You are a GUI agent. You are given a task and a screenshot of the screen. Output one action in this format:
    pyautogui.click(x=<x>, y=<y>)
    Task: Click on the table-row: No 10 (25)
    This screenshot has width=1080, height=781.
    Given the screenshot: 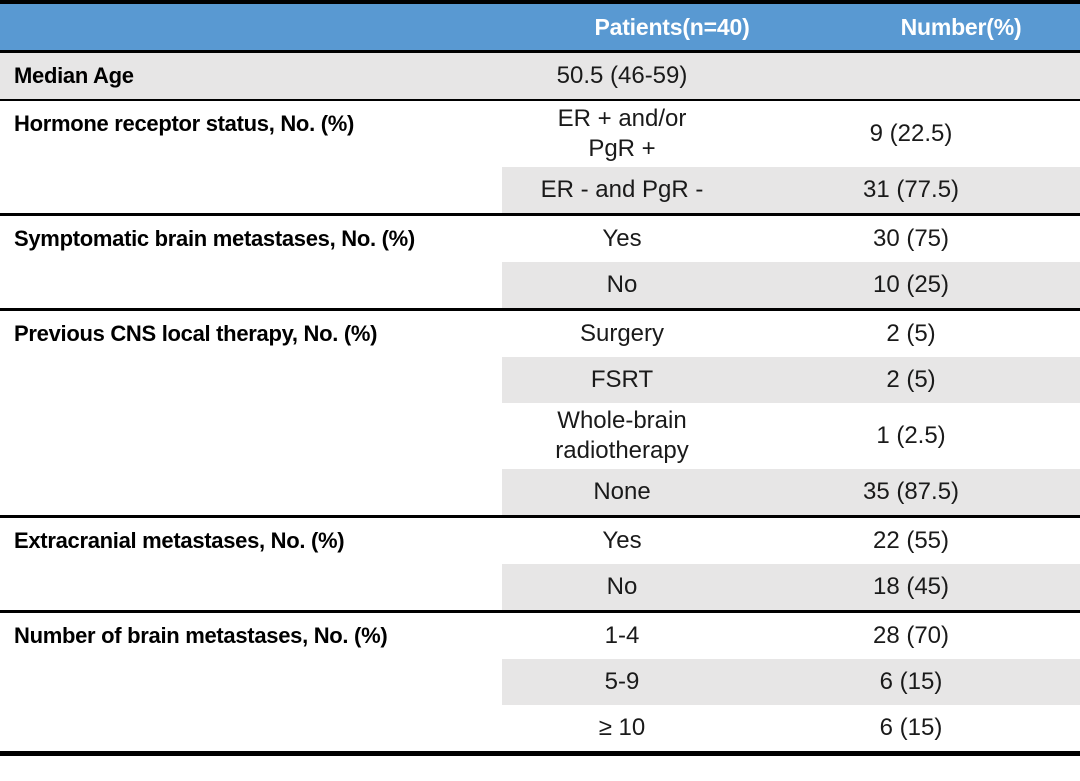 What is the action you would take?
    pyautogui.click(x=791, y=285)
    